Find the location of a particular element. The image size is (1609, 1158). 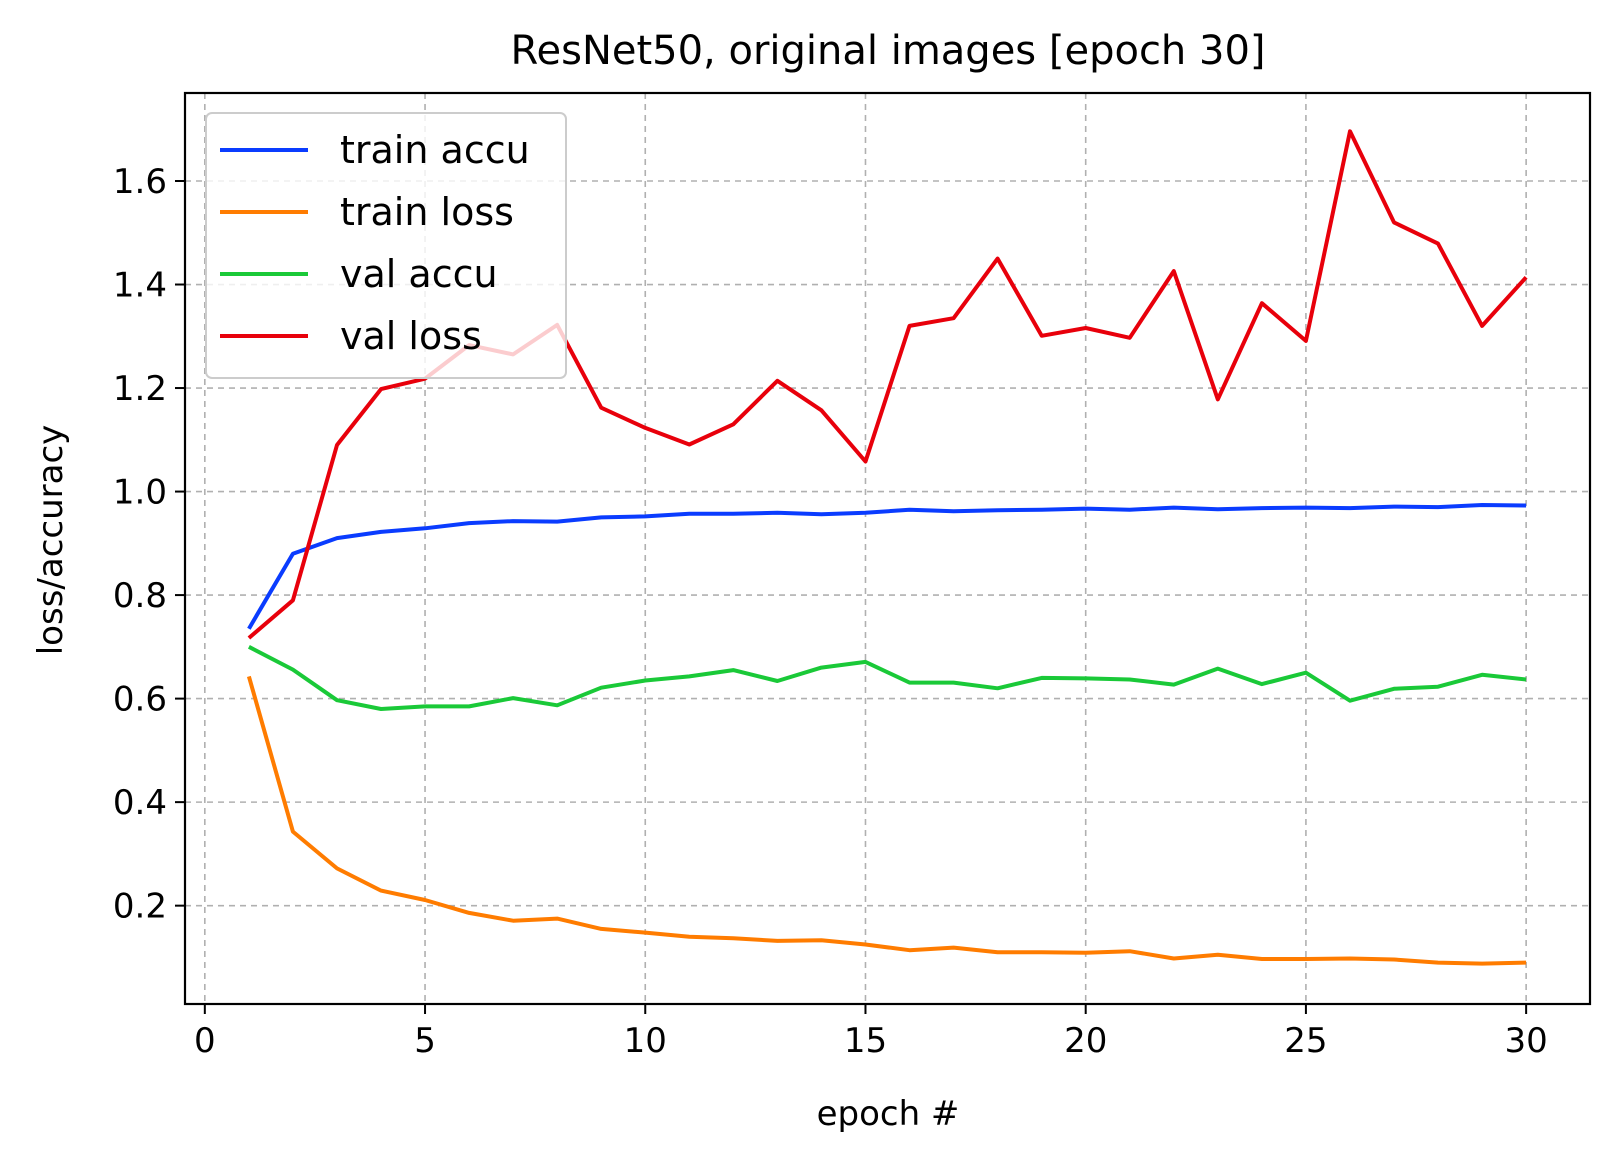

legend-box is located at coordinates (386, 245).